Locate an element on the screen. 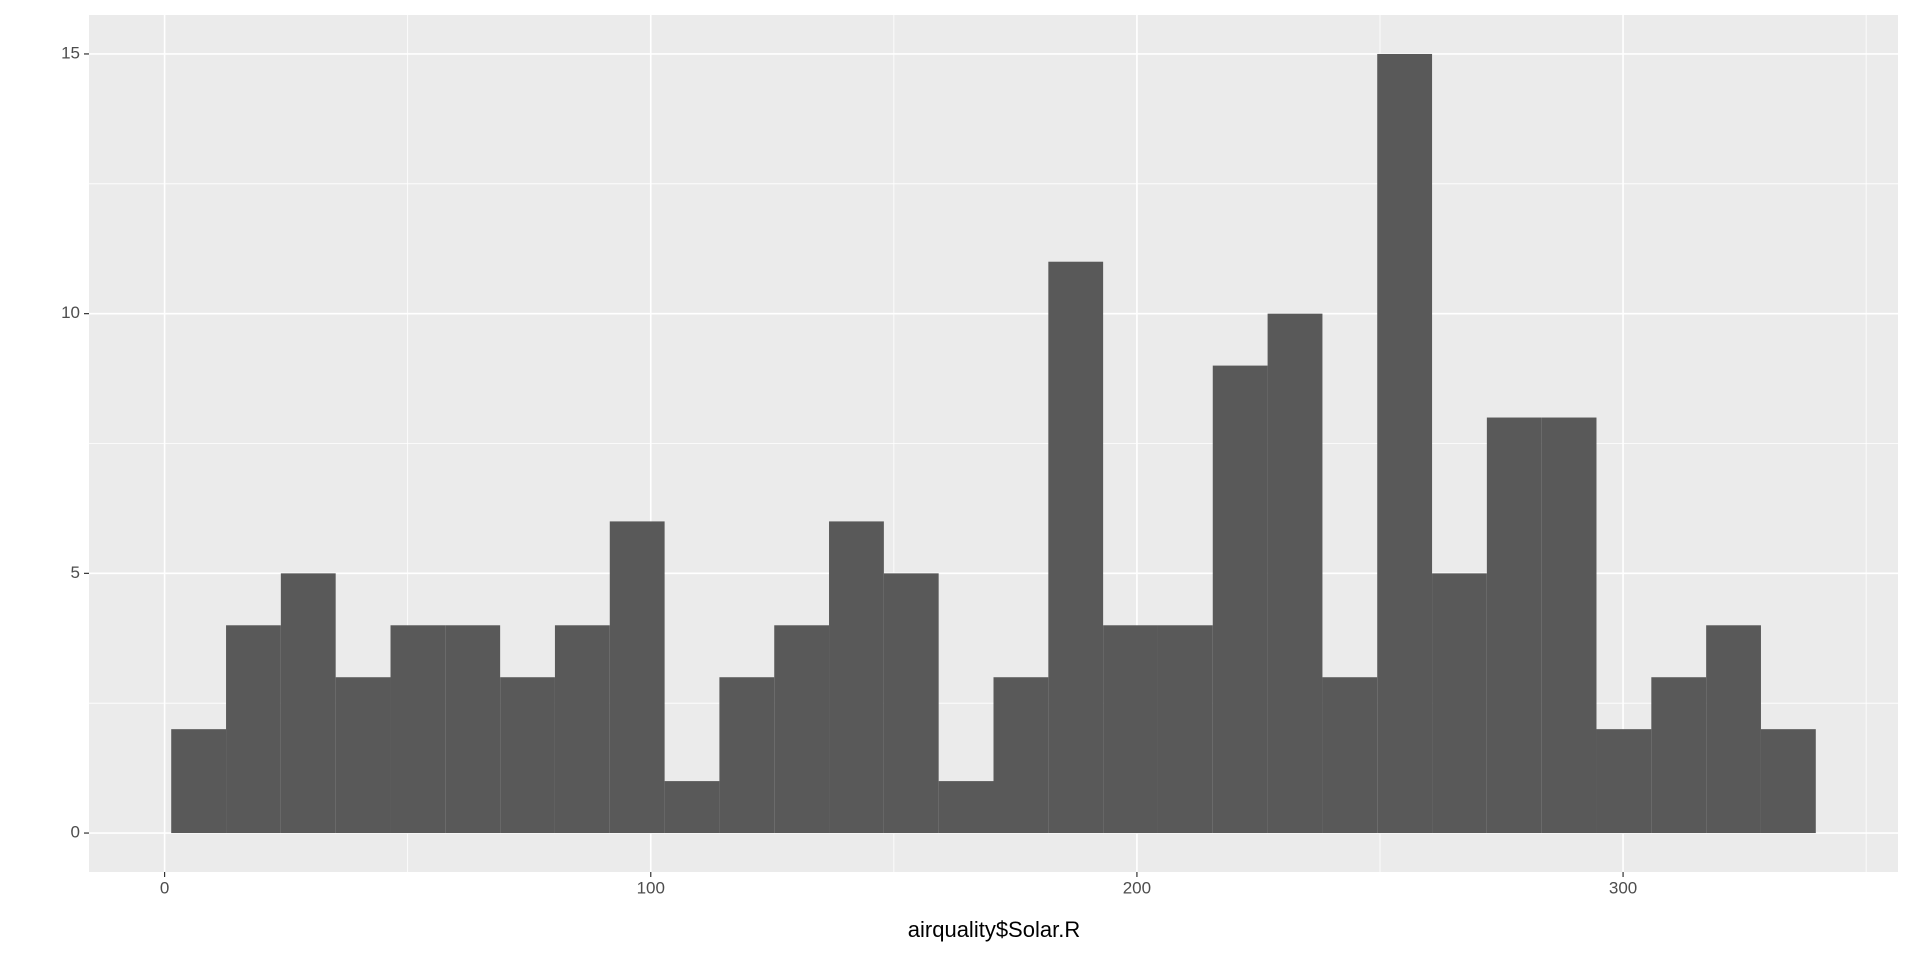 This screenshot has height=960, width=1920. y-tick-label: 10 is located at coordinates (70, 312).